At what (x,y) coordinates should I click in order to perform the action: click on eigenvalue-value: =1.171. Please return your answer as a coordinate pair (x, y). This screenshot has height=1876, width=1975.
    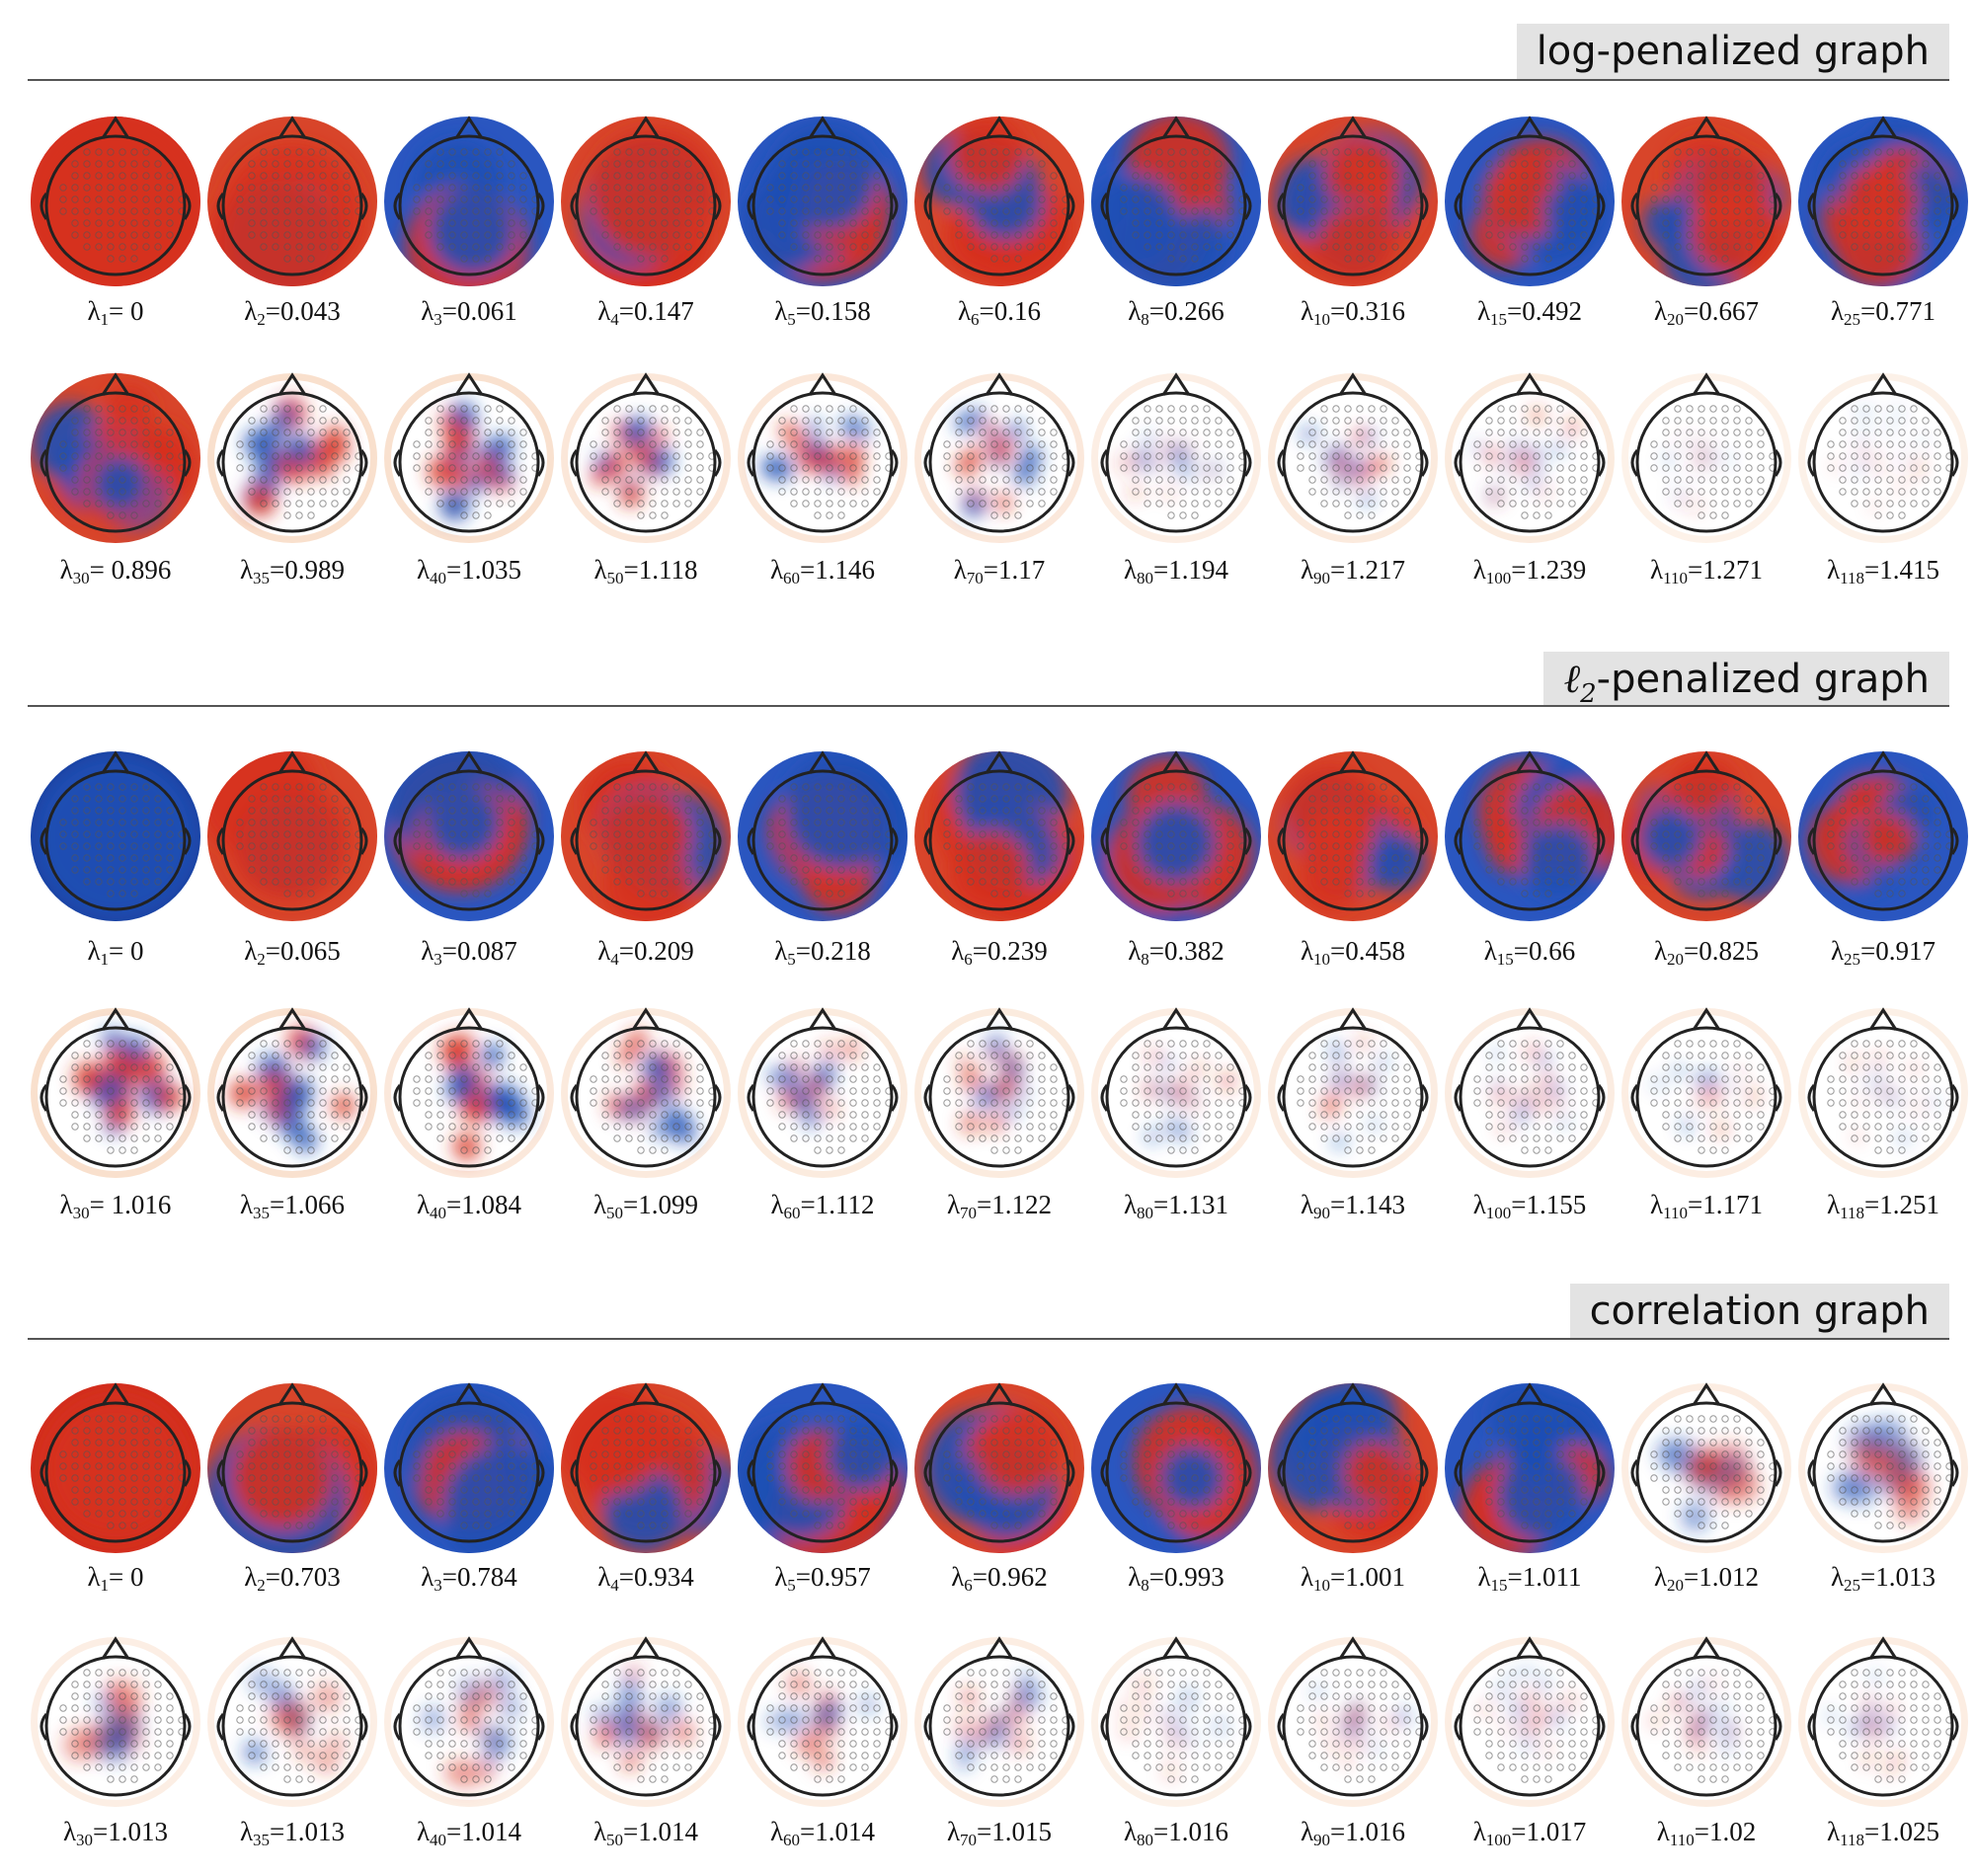
    Looking at the image, I should click on (1725, 1205).